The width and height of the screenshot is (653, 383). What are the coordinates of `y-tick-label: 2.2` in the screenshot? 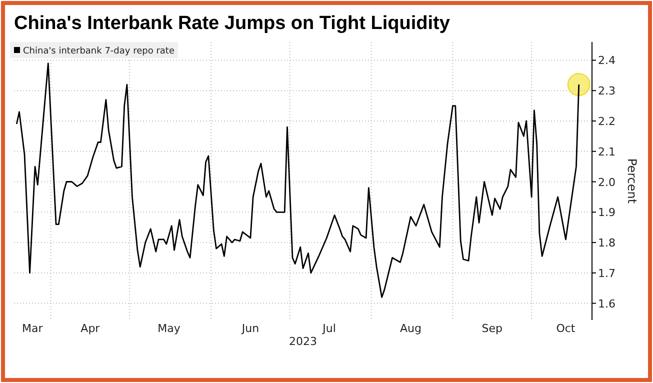 It's located at (607, 121).